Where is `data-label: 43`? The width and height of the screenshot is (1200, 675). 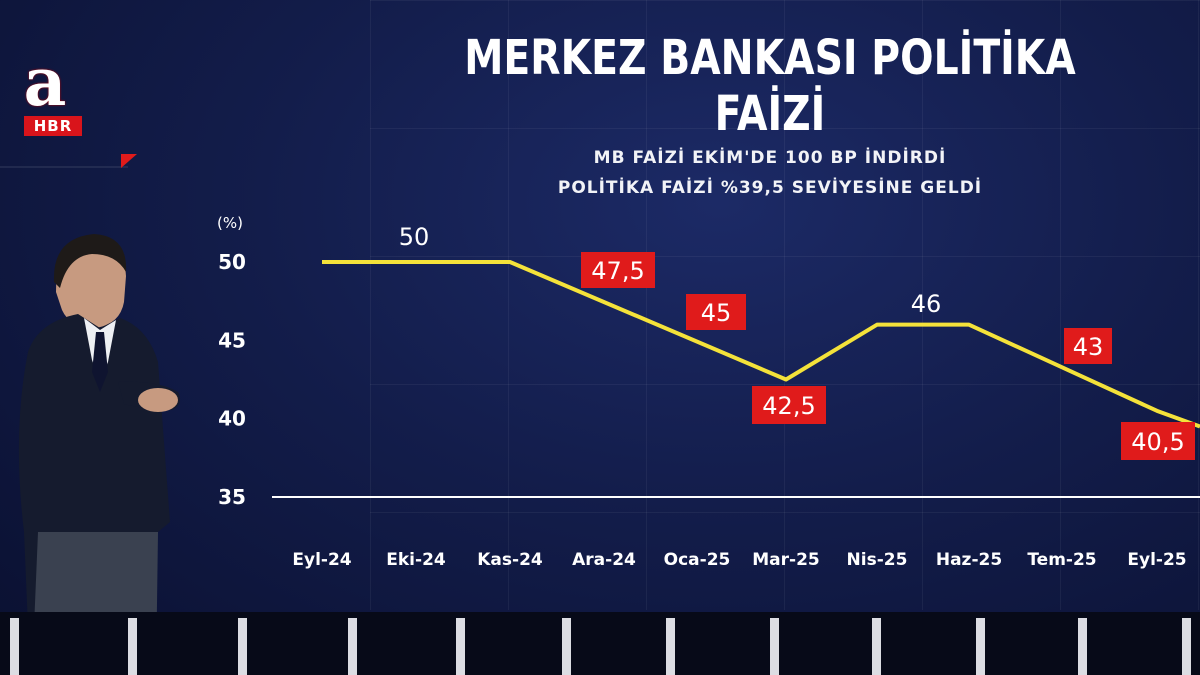
data-label: 43 is located at coordinates (1088, 347).